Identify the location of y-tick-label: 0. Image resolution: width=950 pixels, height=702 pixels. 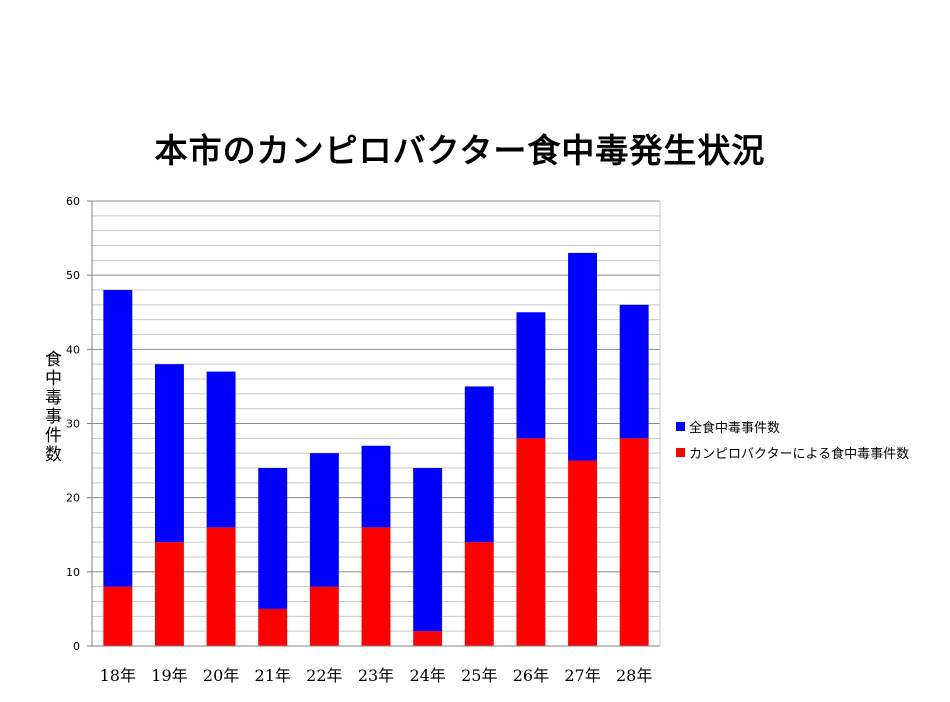
(76, 646).